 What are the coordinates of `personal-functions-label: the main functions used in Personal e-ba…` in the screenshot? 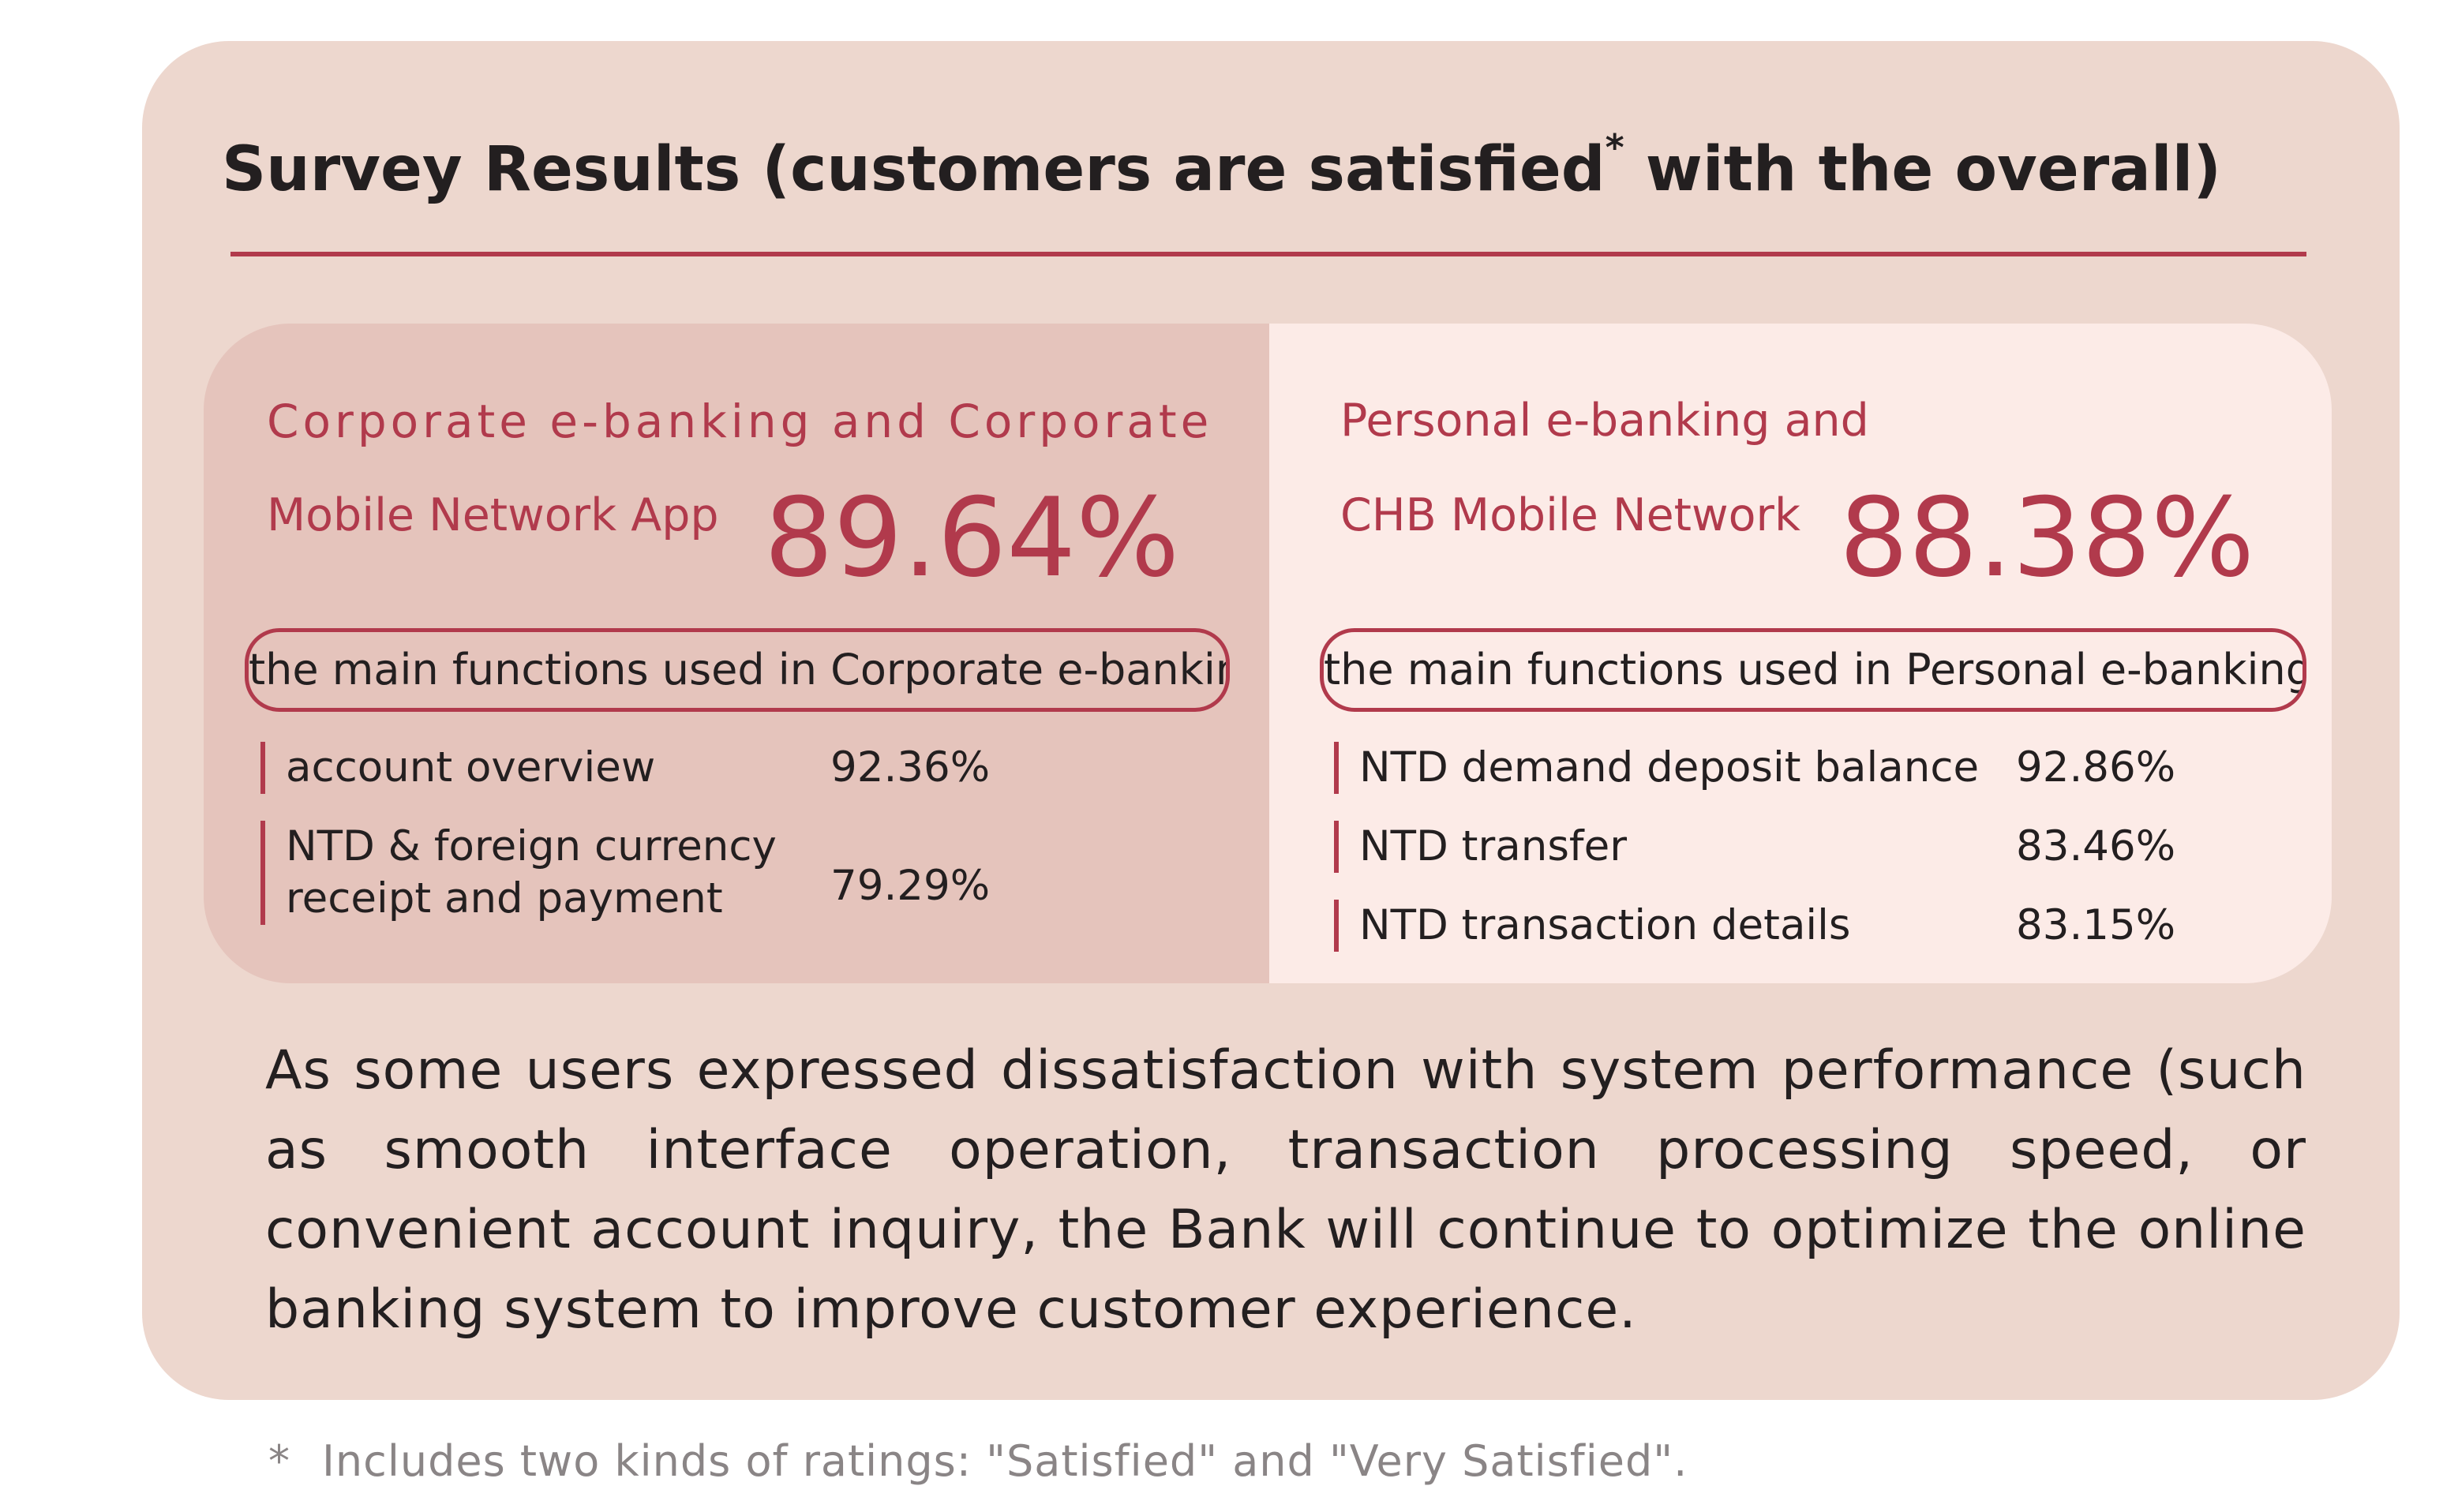 It's located at (1813, 670).